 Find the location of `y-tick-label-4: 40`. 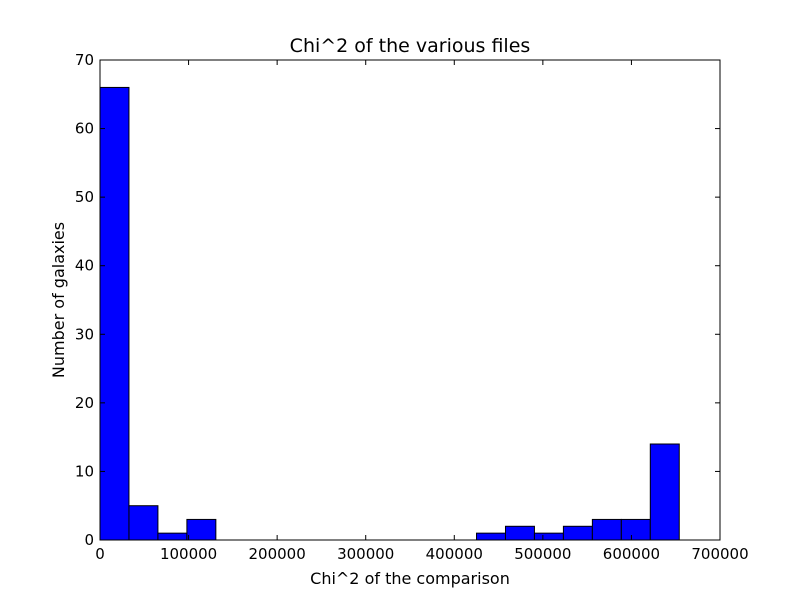

y-tick-label-4: 40 is located at coordinates (84, 266).